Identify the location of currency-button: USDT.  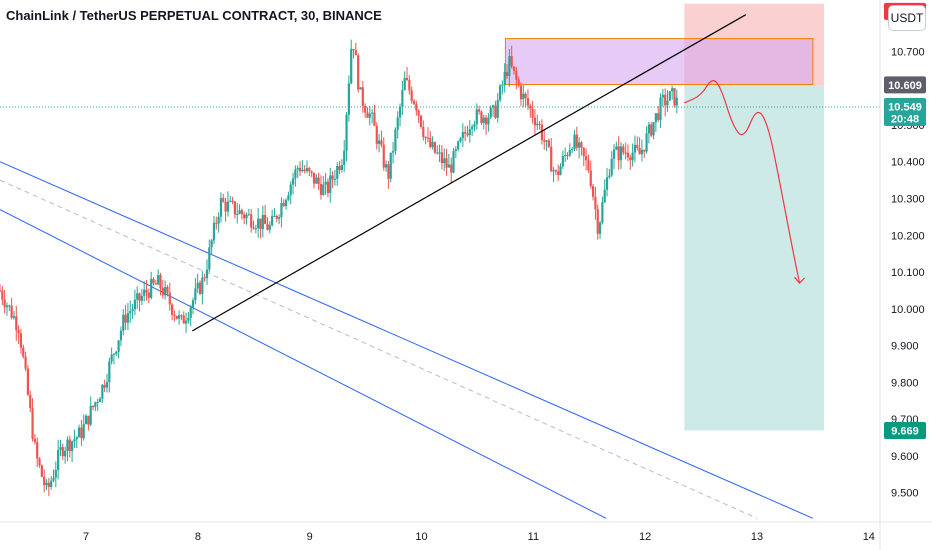
(907, 18).